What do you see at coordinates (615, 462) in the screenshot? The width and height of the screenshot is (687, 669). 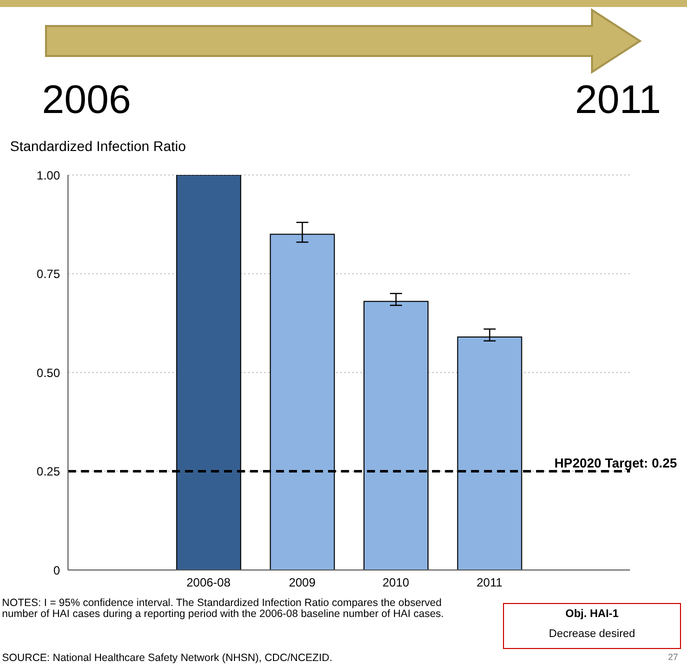 I see `ref-line-label: HP2020 Target: 0.25` at bounding box center [615, 462].